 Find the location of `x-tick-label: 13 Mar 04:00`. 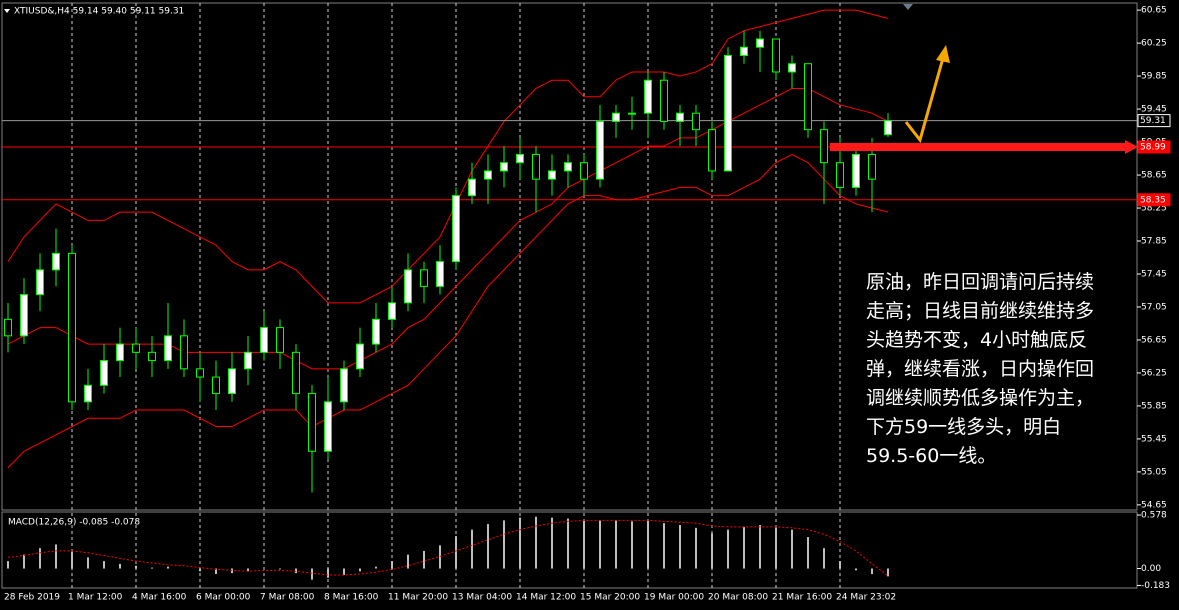

x-tick-label: 13 Mar 04:00 is located at coordinates (482, 598).